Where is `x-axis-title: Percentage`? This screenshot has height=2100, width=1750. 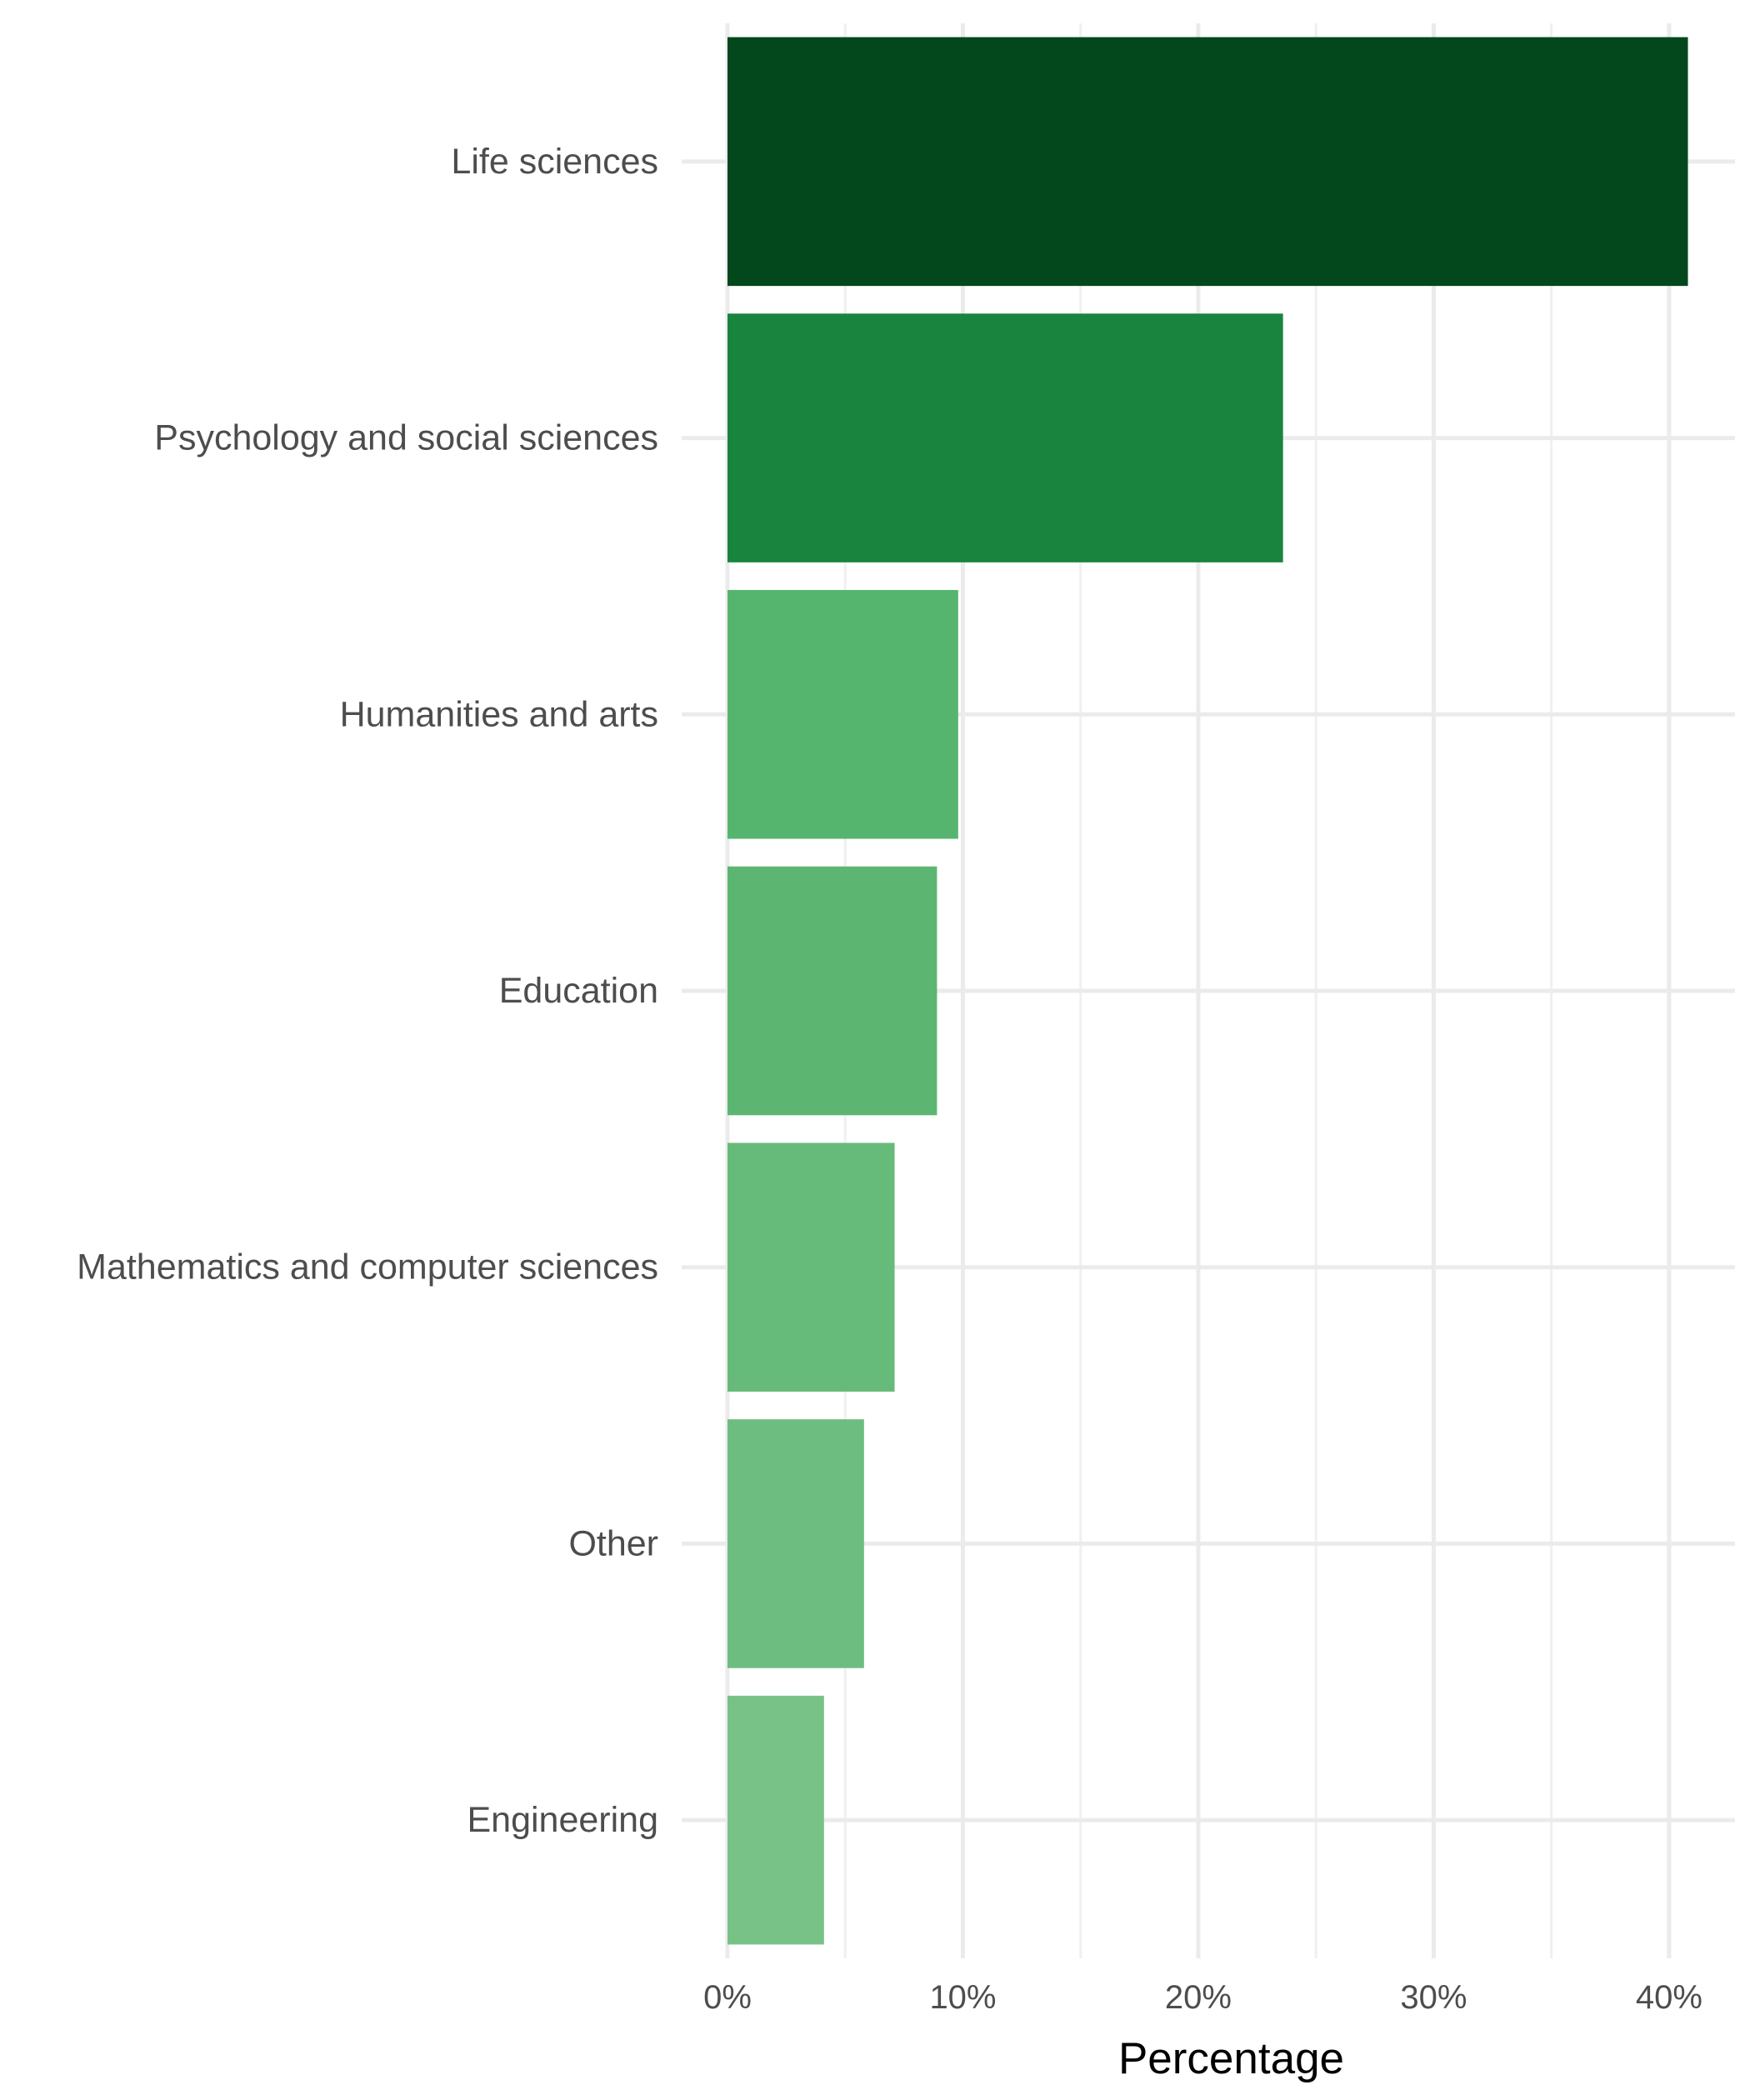 x-axis-title: Percentage is located at coordinates (1231, 2058).